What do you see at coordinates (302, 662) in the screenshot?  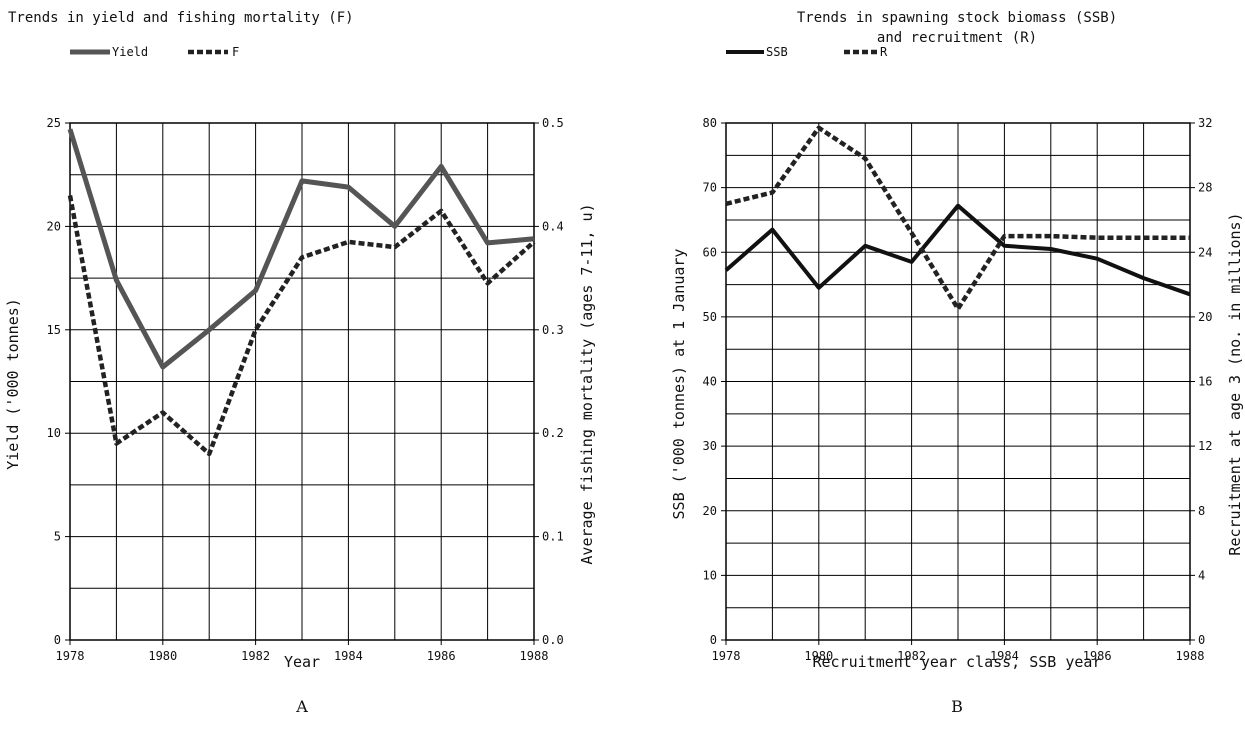 I see `panel-a-x-axis-label: Year` at bounding box center [302, 662].